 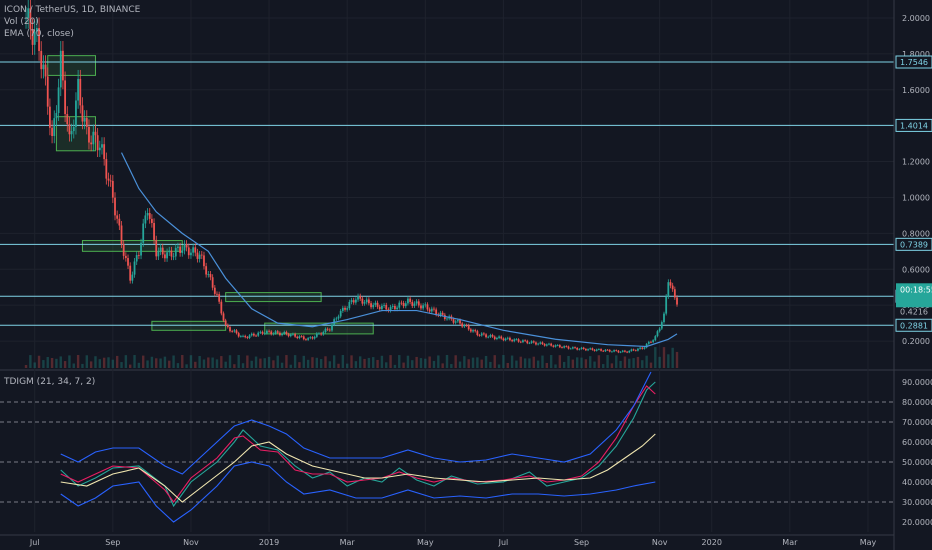 I want to click on price-tick-label: 1.2000, so click(x=916, y=162).